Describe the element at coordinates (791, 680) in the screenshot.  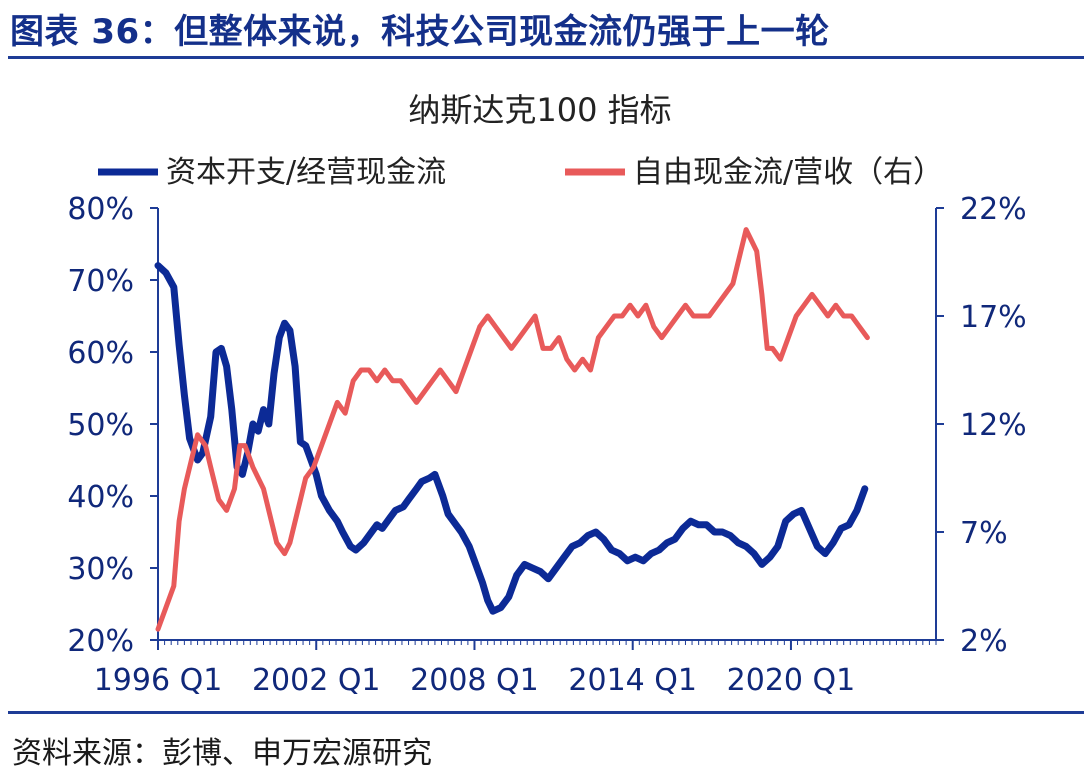
I see `x-tick-label: 2020 Q1` at that location.